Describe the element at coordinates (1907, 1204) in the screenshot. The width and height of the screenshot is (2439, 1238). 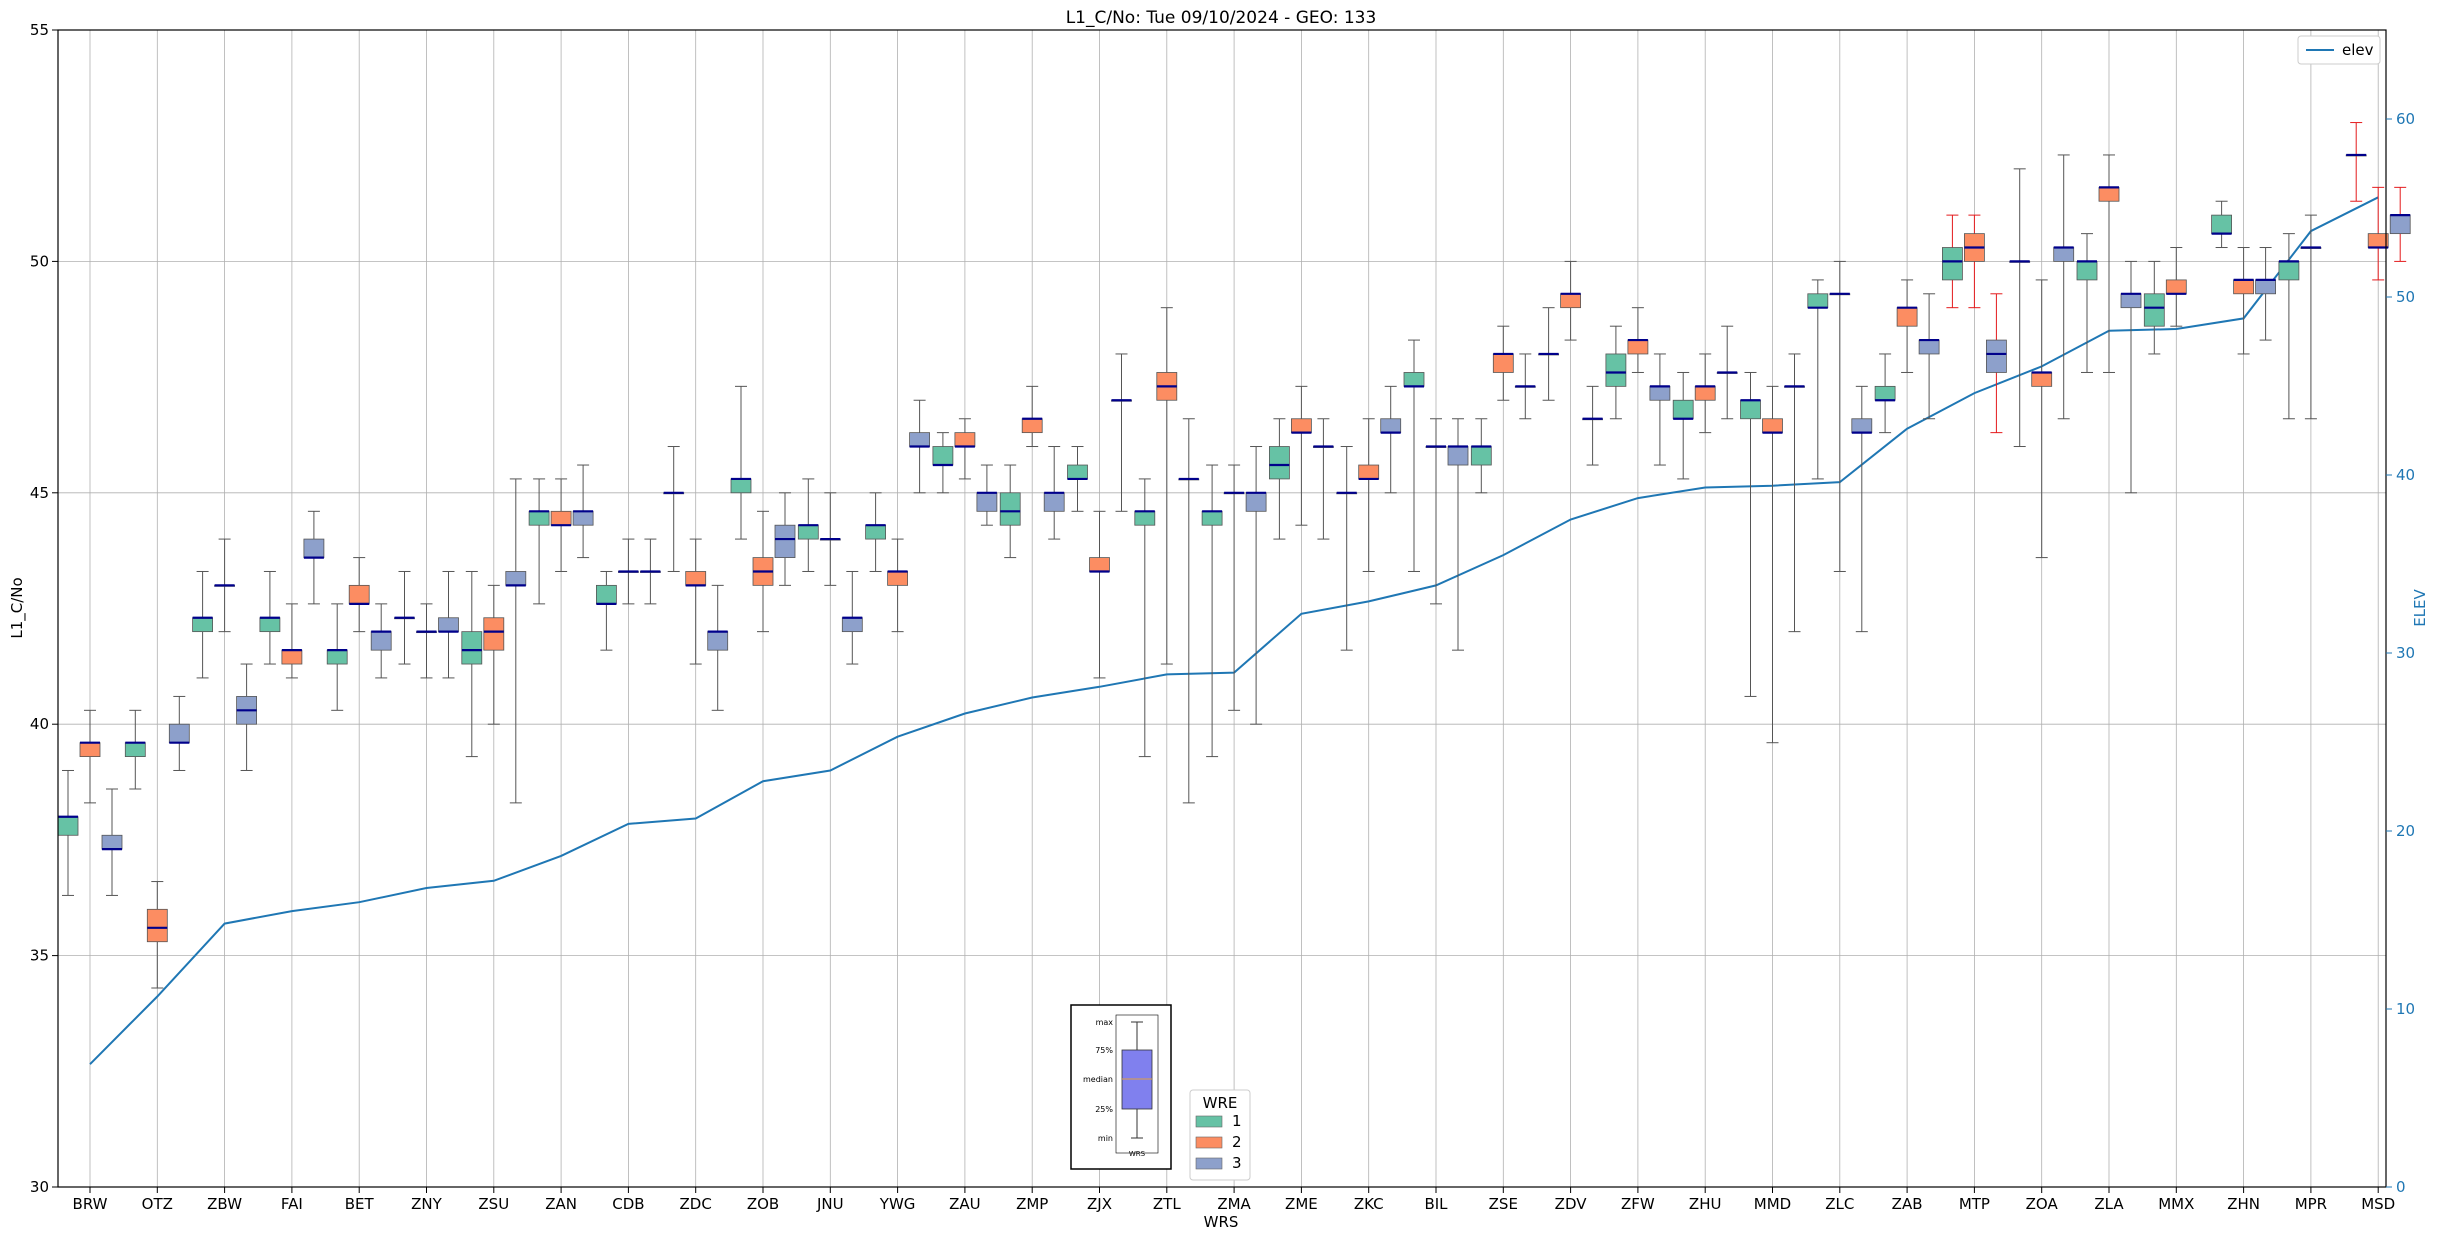
I see `x-tick-label: ZAB` at that location.